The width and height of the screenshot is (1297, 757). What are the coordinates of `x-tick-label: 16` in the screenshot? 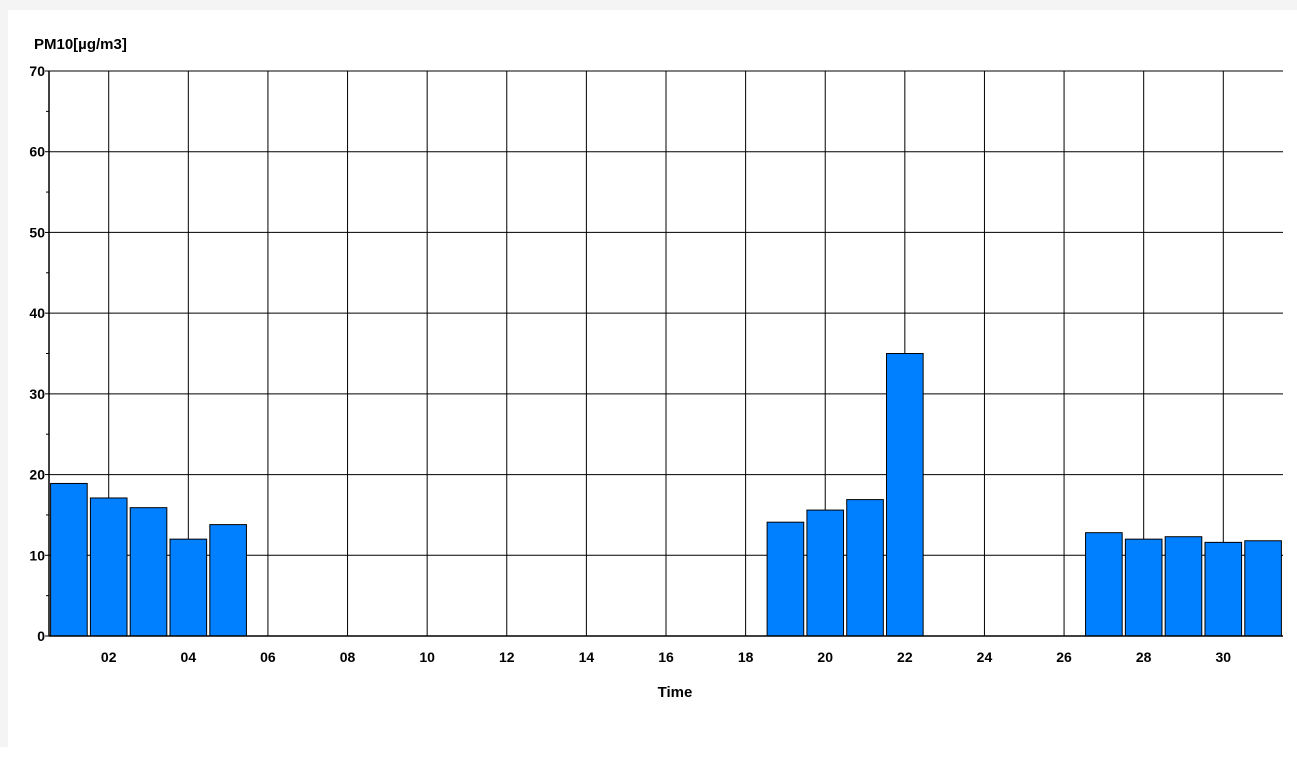 It's located at (666, 657).